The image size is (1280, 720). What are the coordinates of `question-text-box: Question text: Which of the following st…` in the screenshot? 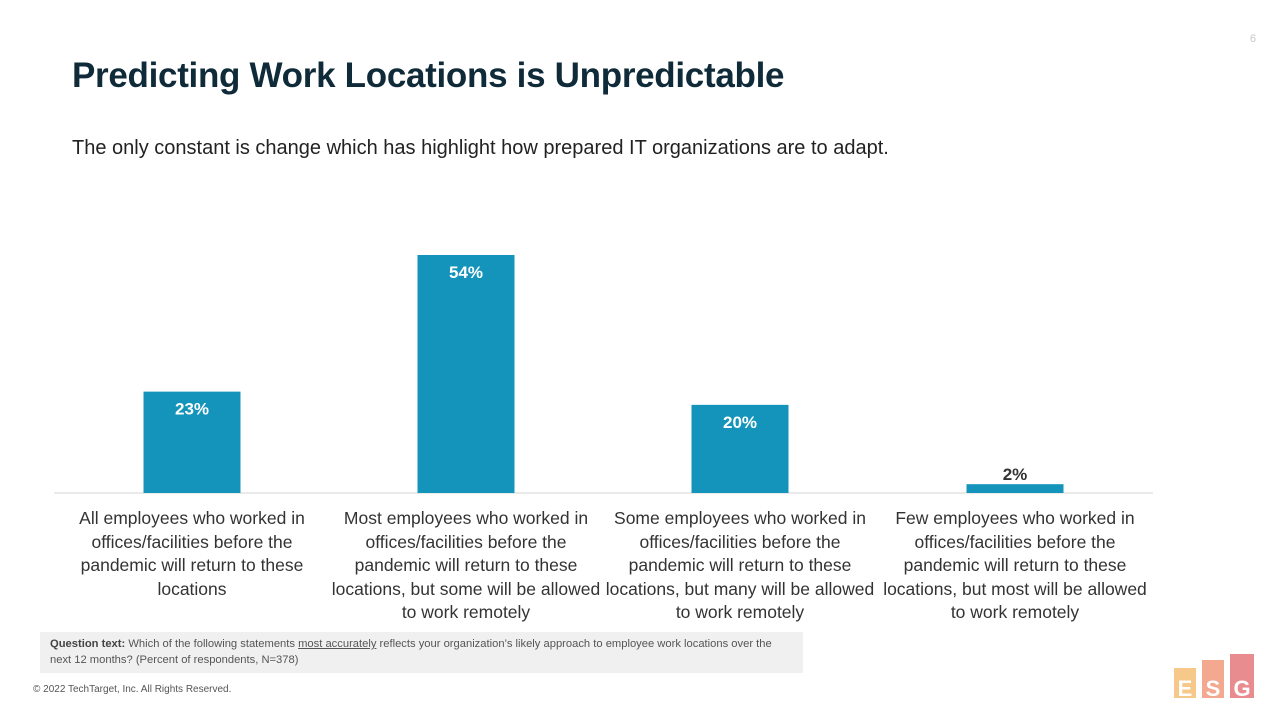 It's located at (421, 652).